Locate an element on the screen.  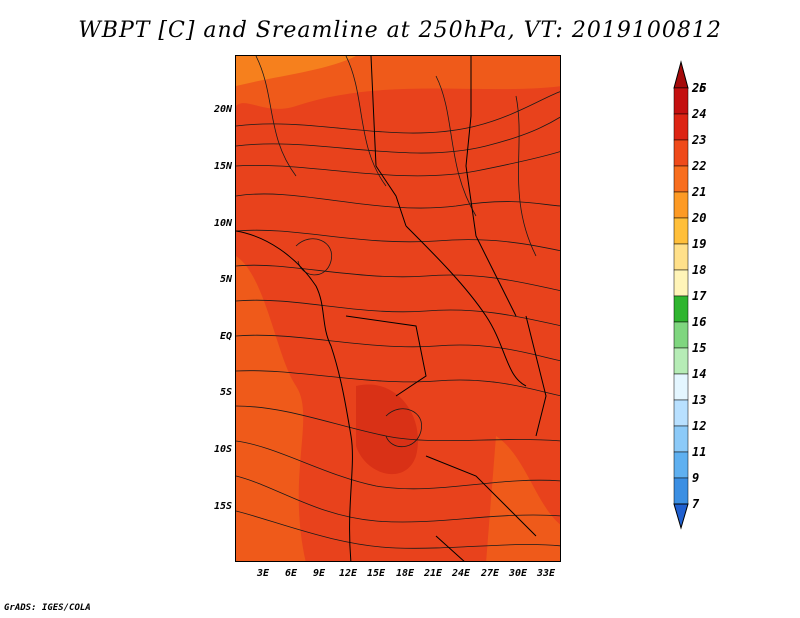
colorbar-label: 17 is located at coordinates (699, 296).